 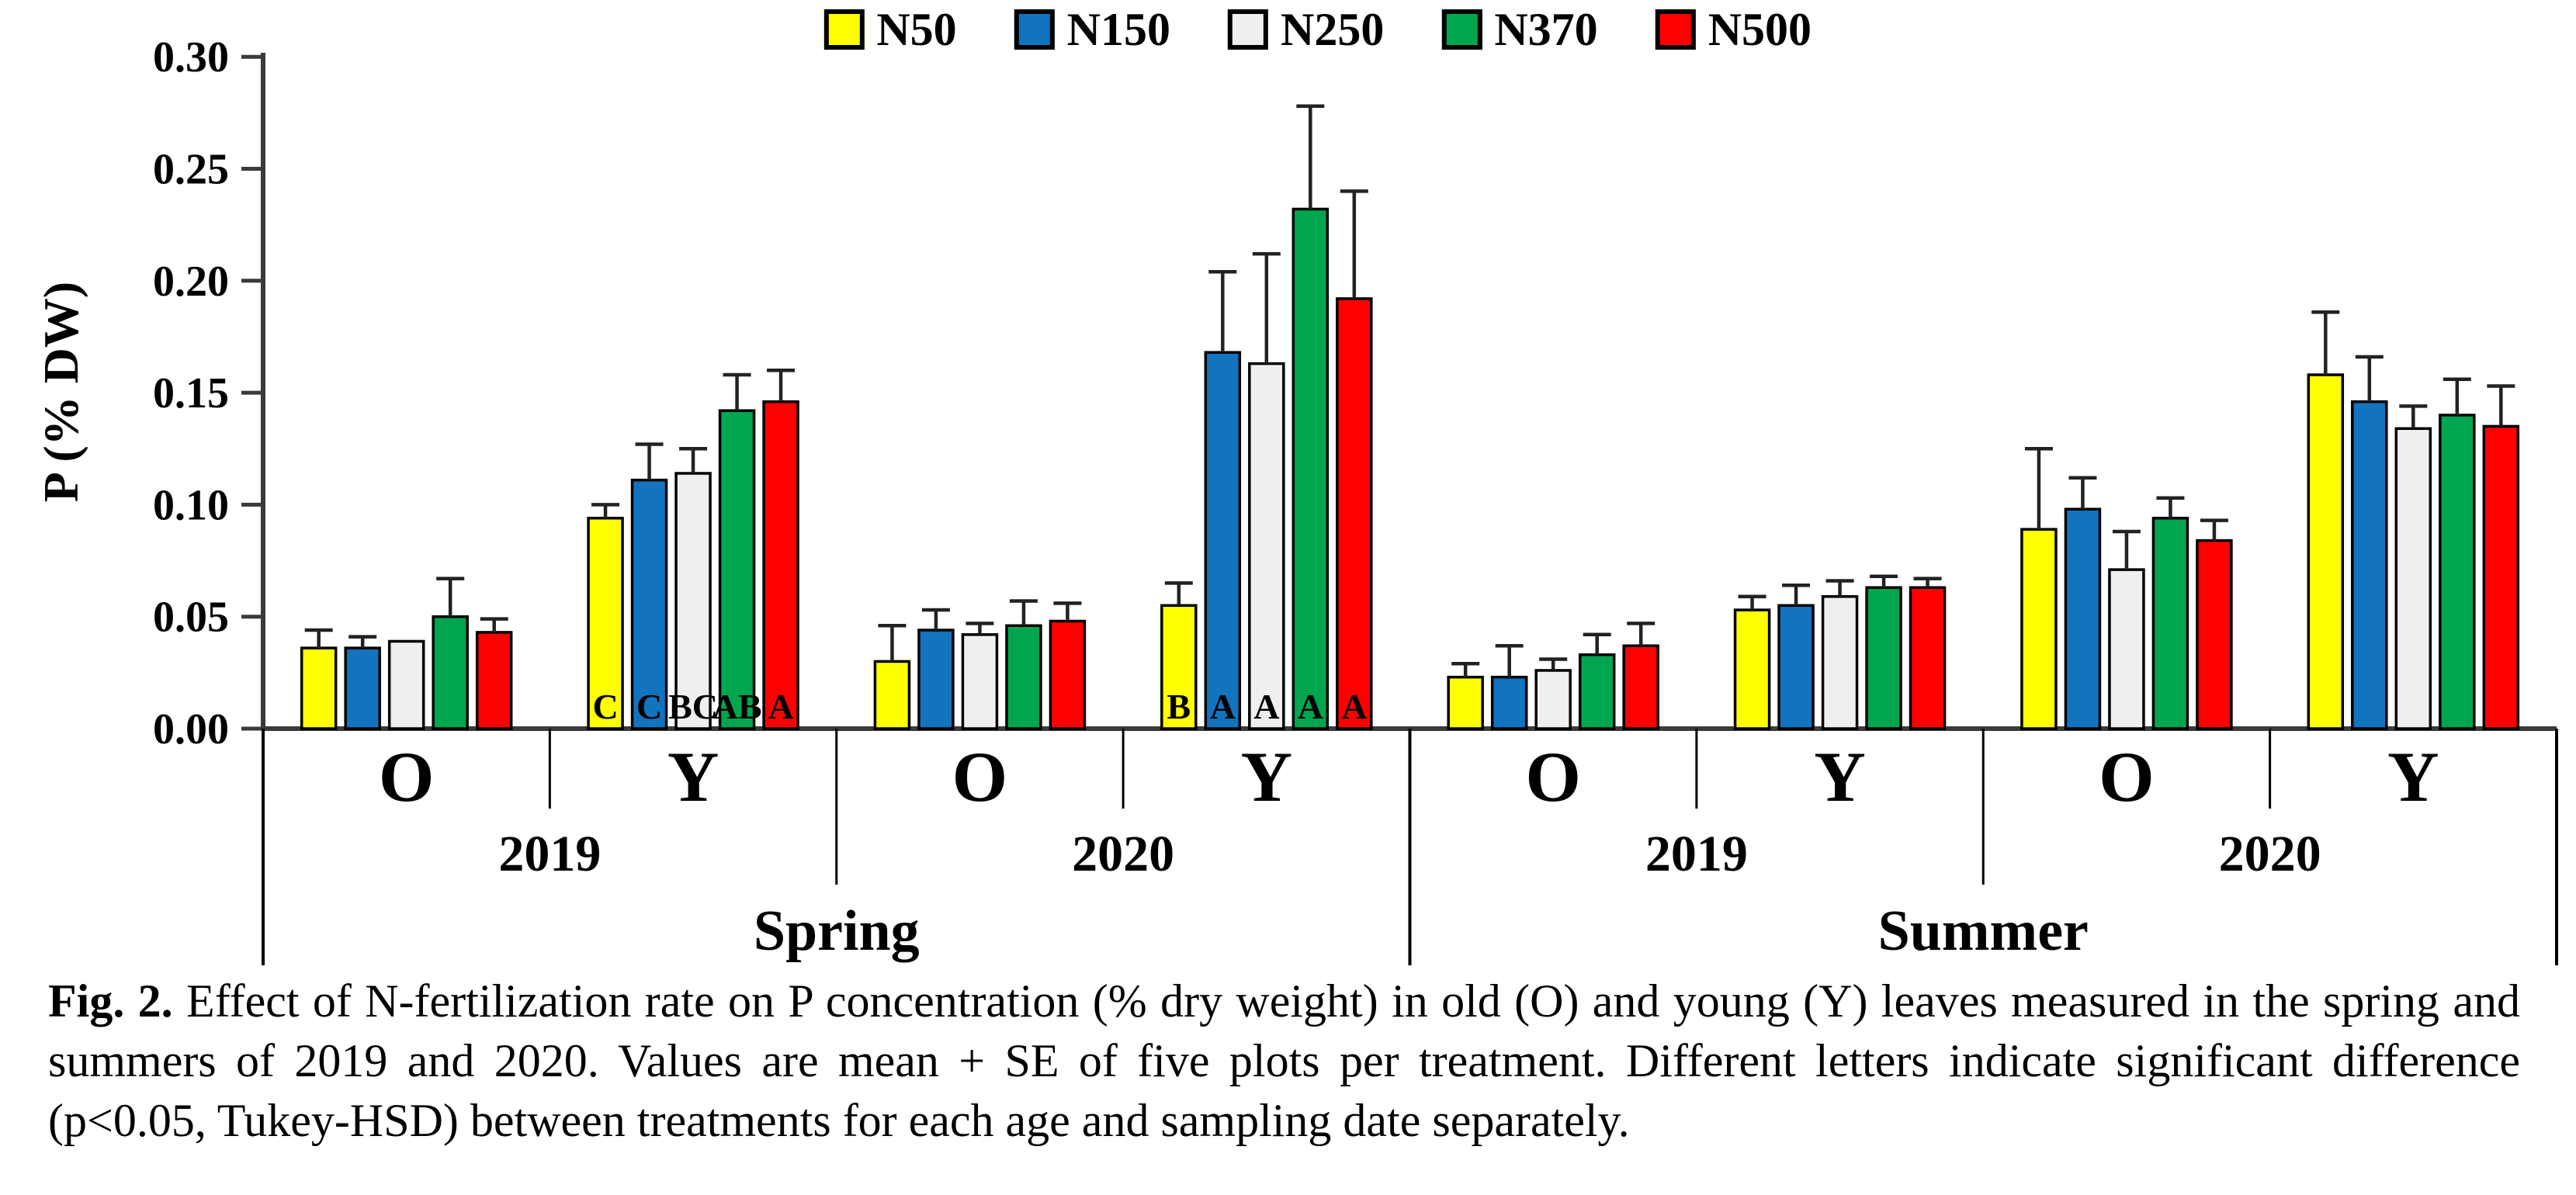 I want to click on bar-Summer-2020-O-N250, so click(x=2126, y=649).